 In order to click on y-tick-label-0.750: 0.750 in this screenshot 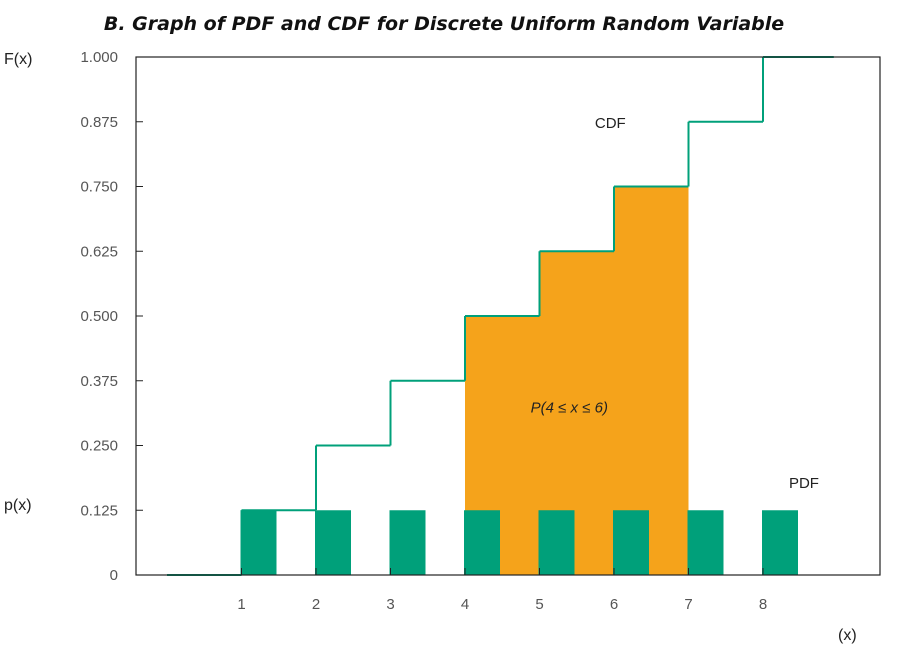, I will do `click(99, 187)`.